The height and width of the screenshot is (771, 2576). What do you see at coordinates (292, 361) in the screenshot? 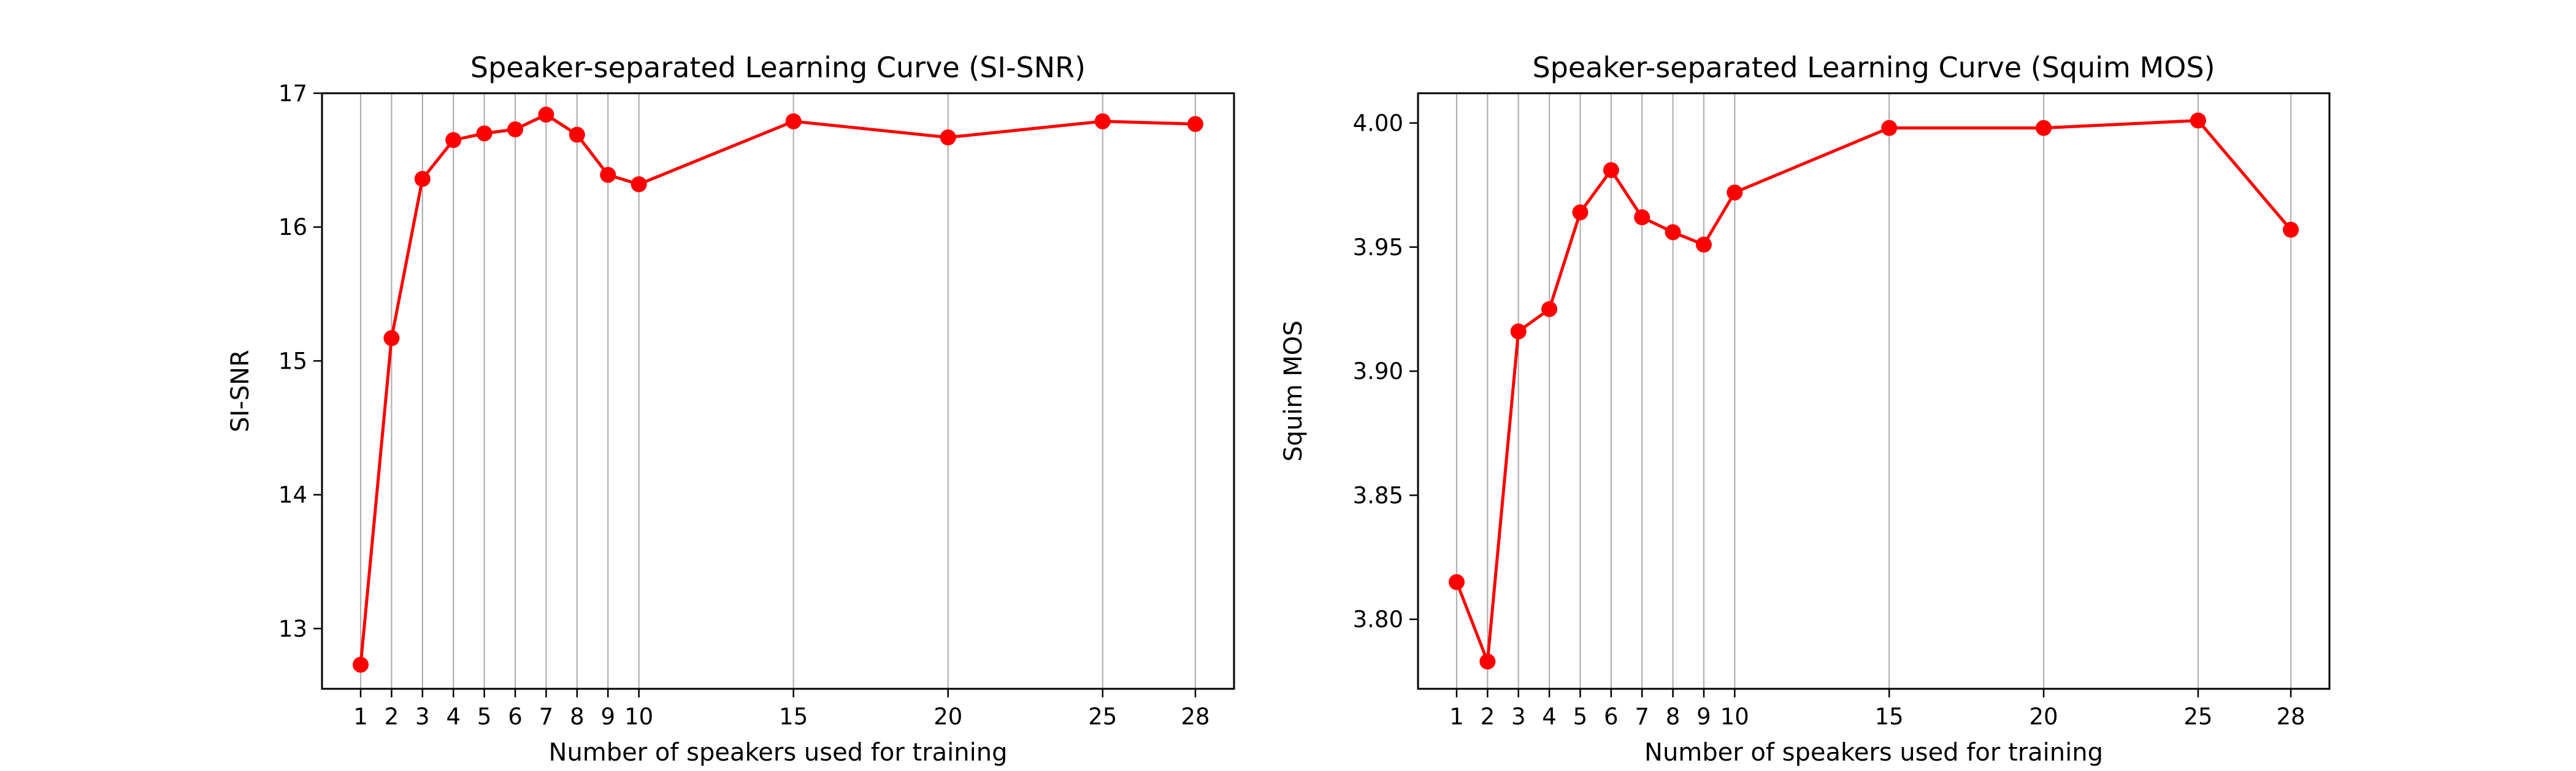
I see `y-tick-label: 15` at bounding box center [292, 361].